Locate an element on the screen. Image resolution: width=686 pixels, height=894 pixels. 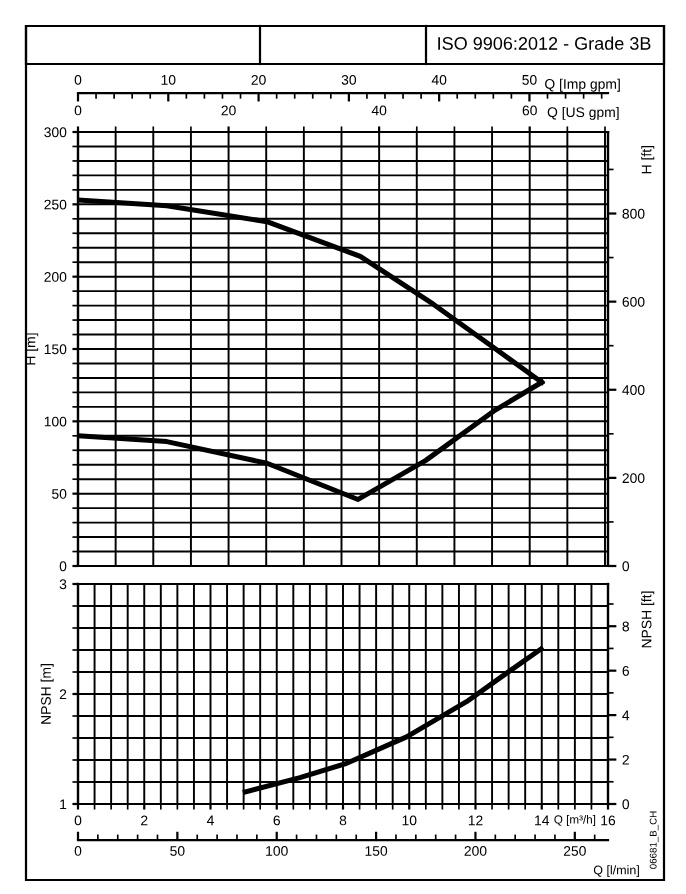
chart-title: ISO 9906:2012 - Grade 3B is located at coordinates (544, 43).